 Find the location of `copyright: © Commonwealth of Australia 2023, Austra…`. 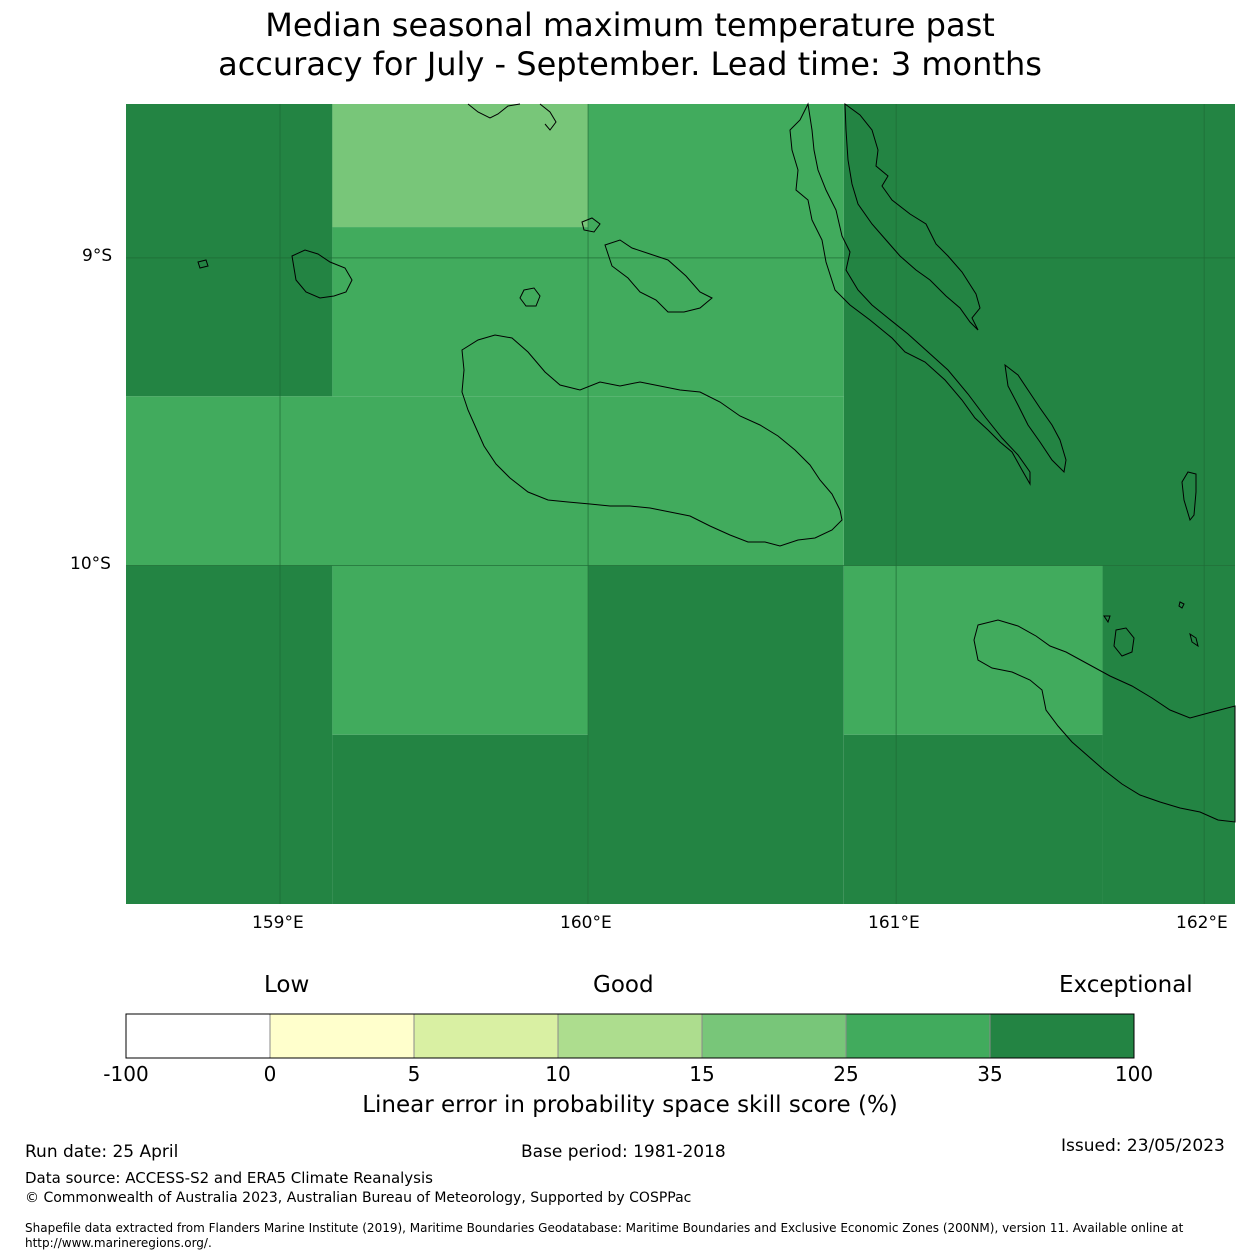

copyright: © Commonwealth of Australia 2023, Austra… is located at coordinates (358, 1198).